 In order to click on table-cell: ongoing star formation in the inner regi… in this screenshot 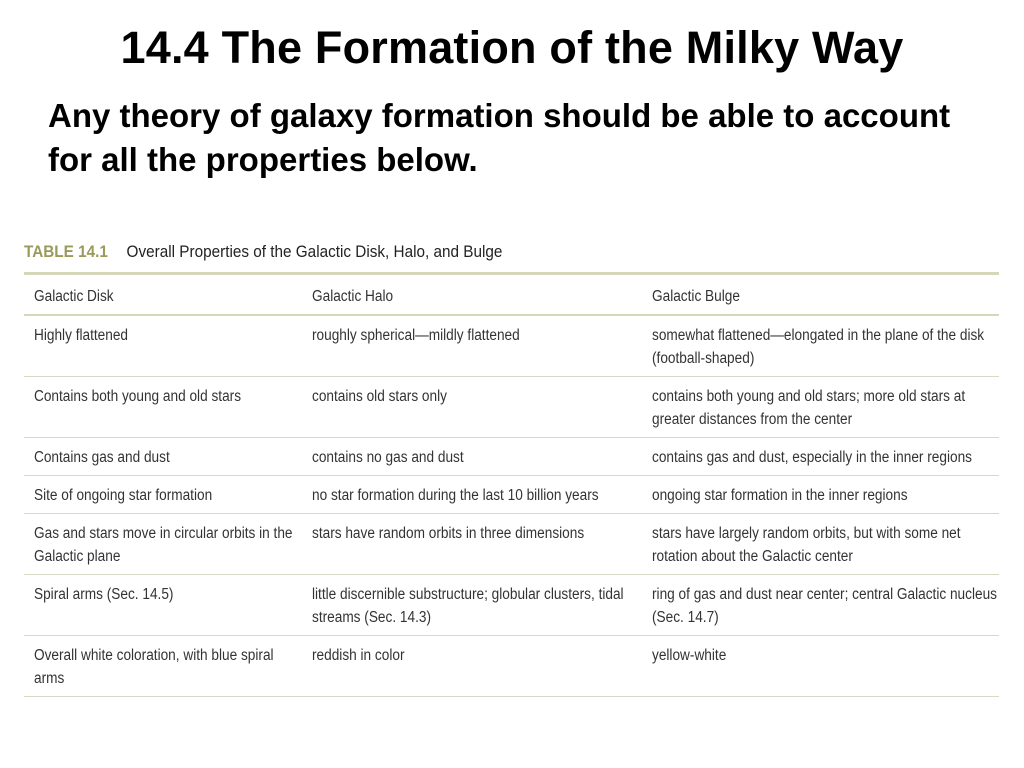, I will do `click(820, 494)`.